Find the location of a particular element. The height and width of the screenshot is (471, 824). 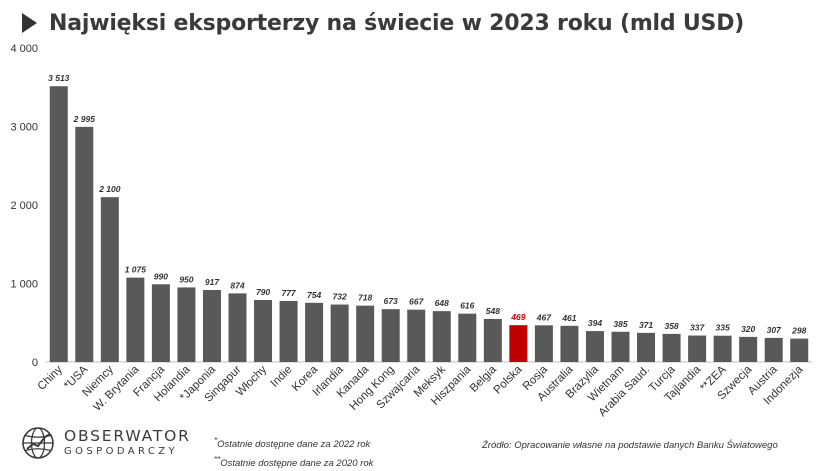

footnote-1-mark: * is located at coordinates (216, 440).